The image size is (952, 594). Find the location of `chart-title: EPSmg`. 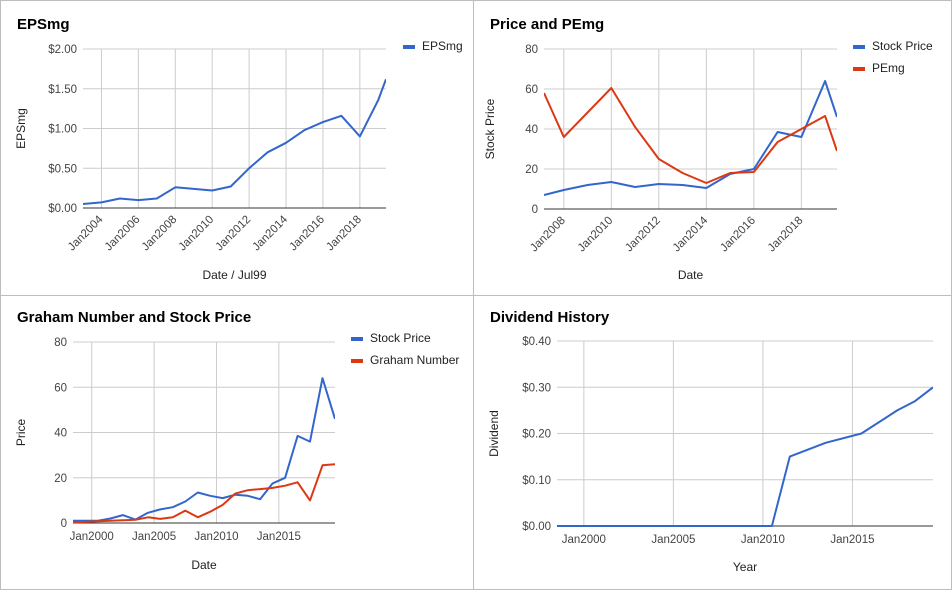

chart-title: EPSmg is located at coordinates (43, 24).